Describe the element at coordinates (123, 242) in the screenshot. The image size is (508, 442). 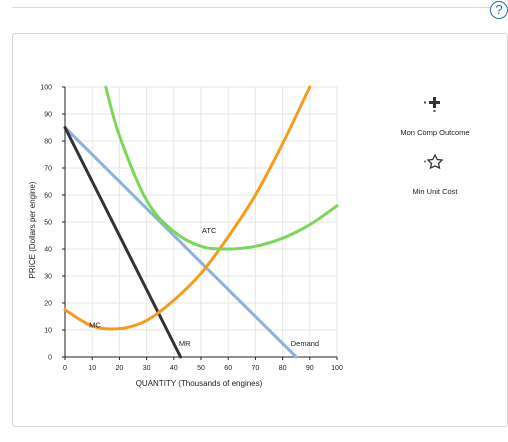
I see `series-mr-line` at that location.